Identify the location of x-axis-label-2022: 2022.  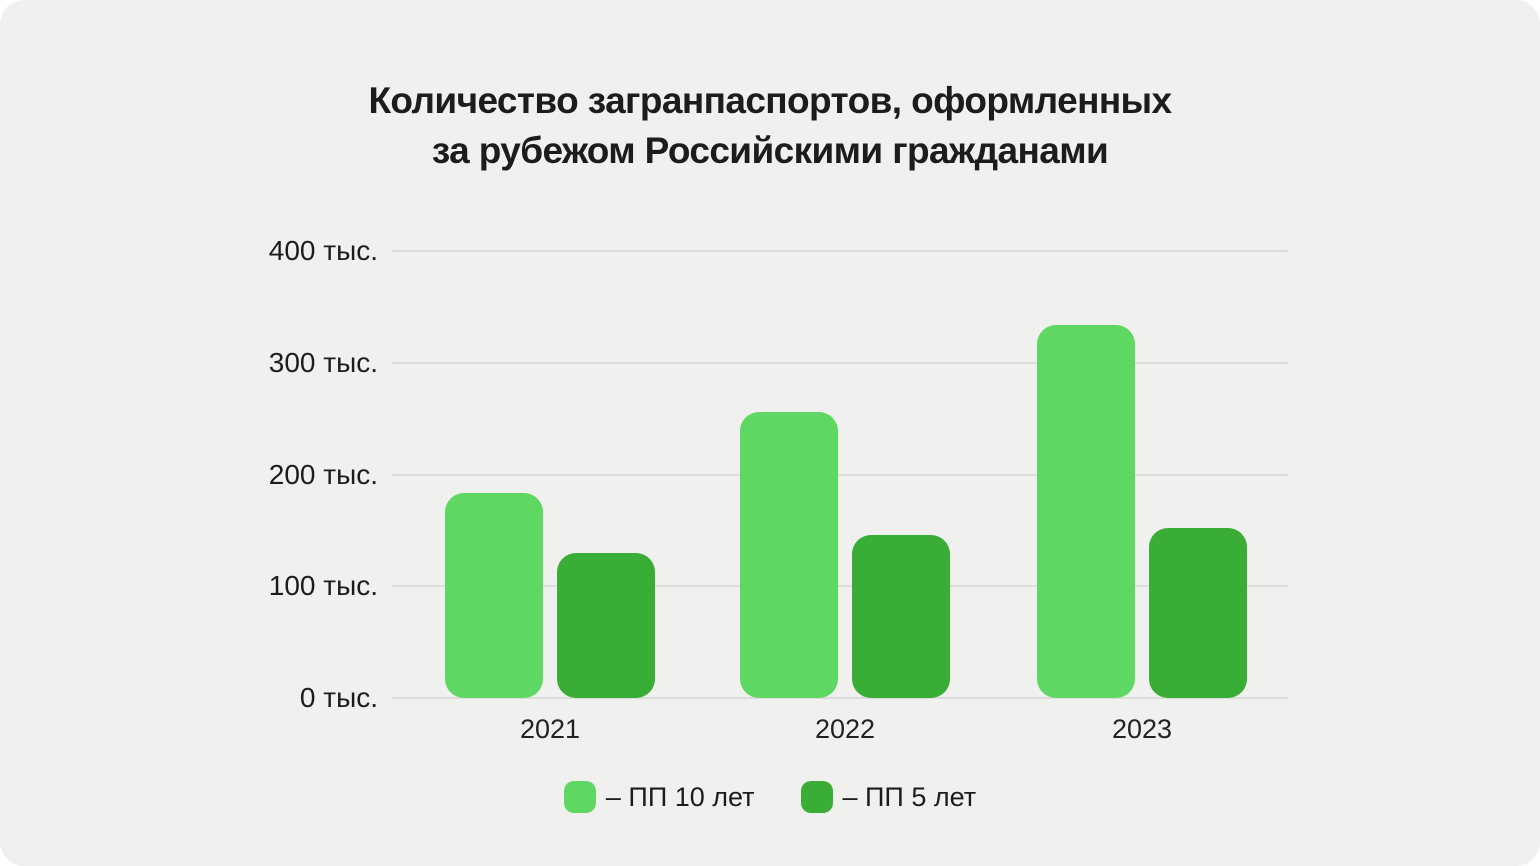
(845, 729).